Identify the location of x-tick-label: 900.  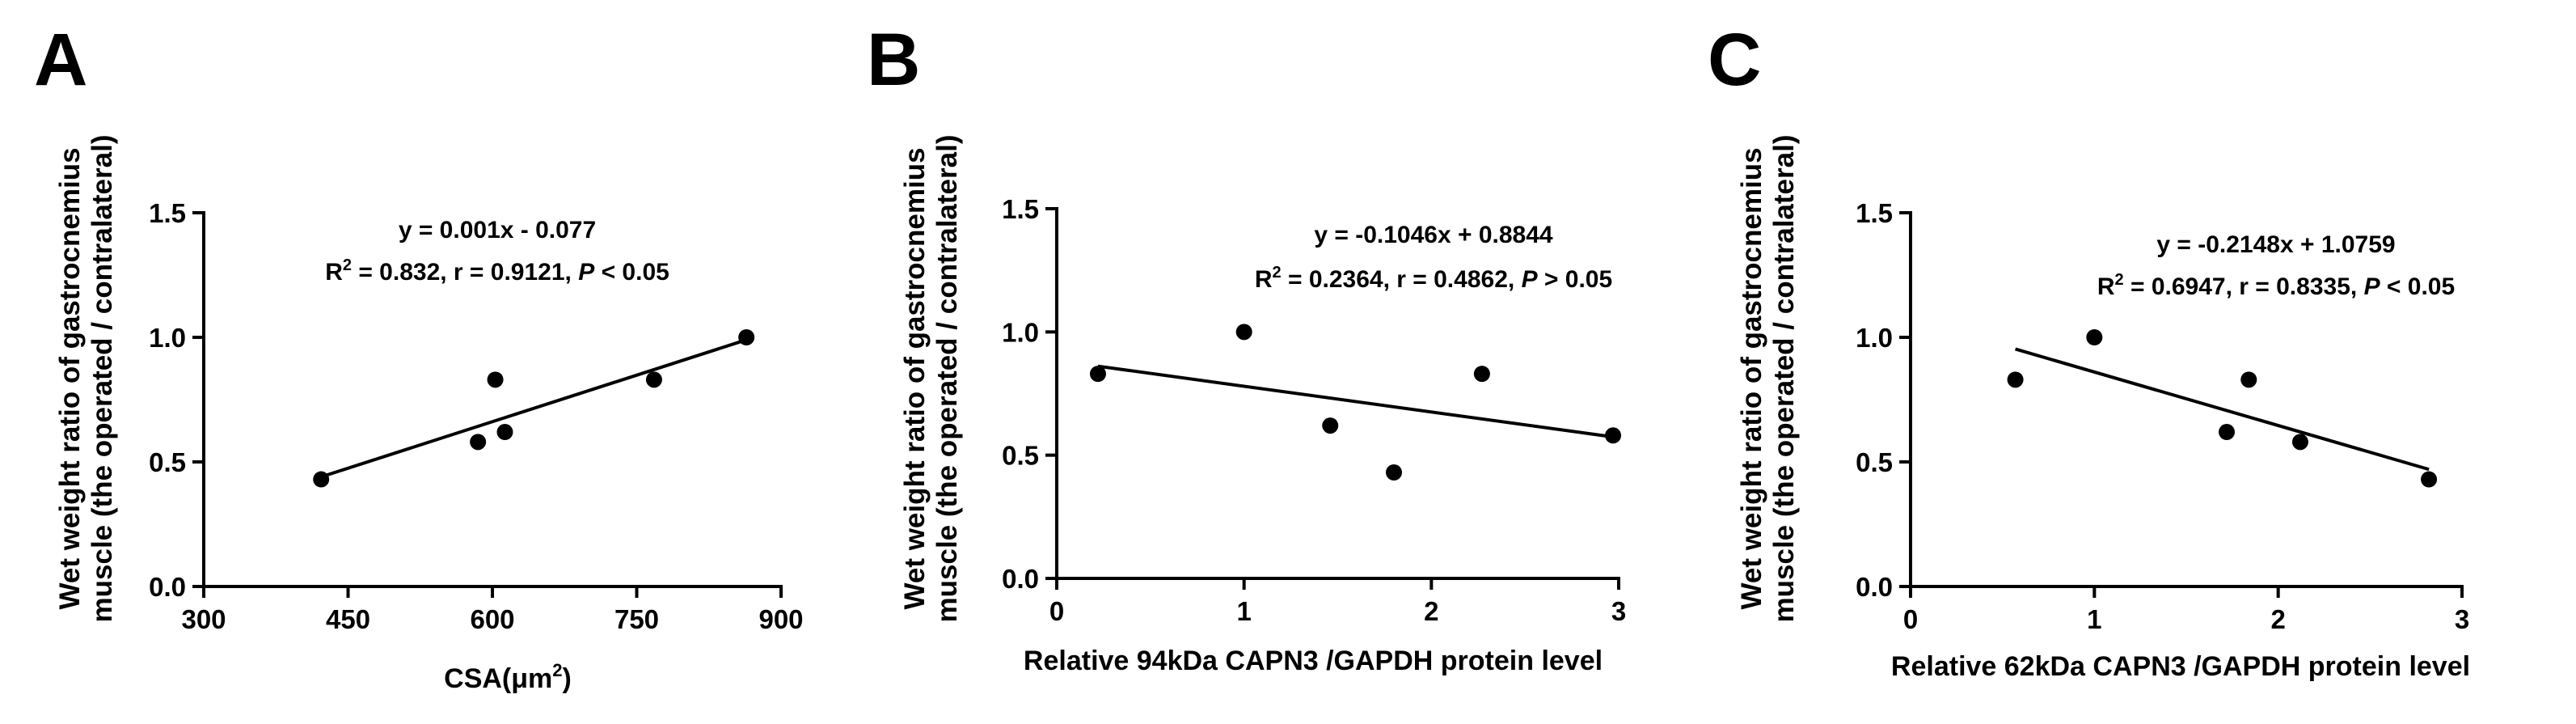
(780, 619).